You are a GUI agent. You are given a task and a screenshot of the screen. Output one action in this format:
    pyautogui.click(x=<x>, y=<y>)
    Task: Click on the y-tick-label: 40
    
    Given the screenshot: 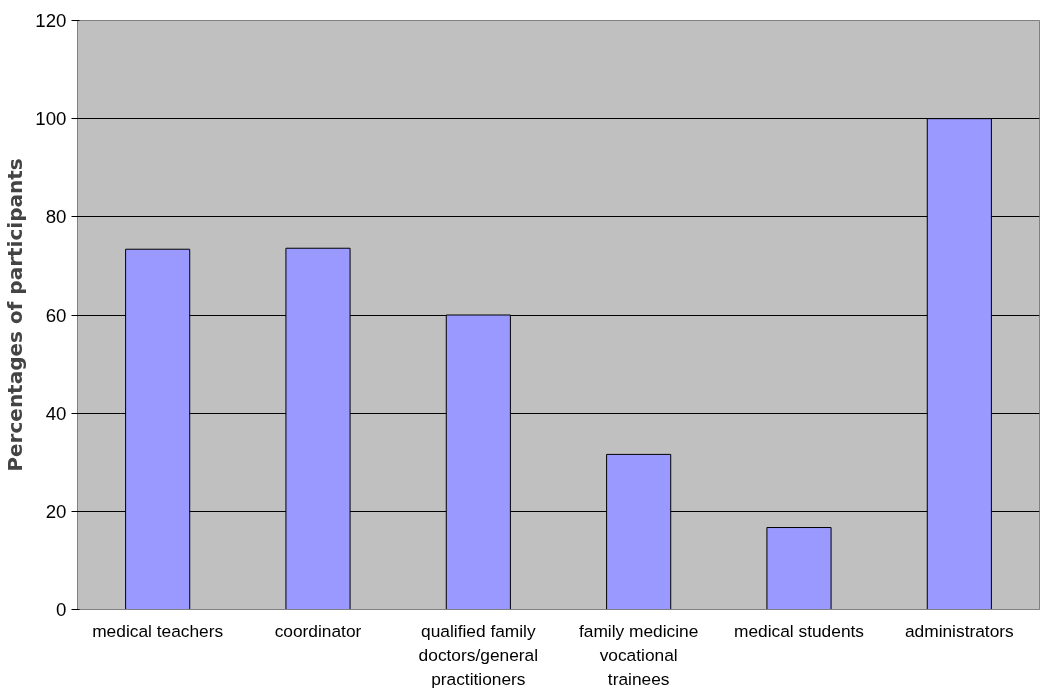 What is the action you would take?
    pyautogui.click(x=56, y=413)
    